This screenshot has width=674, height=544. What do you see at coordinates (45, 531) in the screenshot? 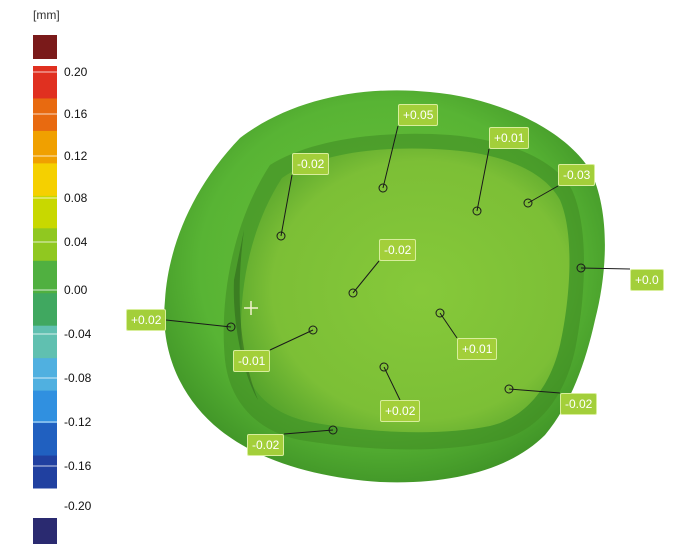
I see `scale-cap-bottom` at bounding box center [45, 531].